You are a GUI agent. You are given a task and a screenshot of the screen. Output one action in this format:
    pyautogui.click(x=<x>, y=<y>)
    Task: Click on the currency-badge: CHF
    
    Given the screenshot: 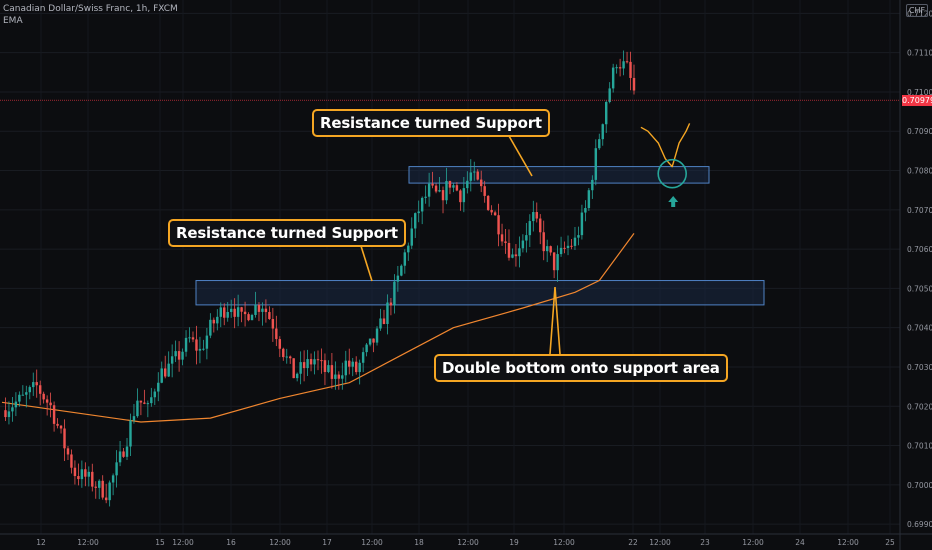 What is the action you would take?
    pyautogui.click(x=917, y=10)
    